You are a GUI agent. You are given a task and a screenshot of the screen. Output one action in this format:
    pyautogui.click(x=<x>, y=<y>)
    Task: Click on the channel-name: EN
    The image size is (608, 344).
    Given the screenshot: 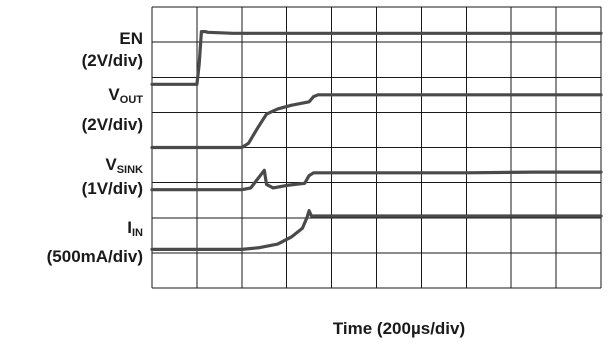 What is the action you would take?
    pyautogui.click(x=131, y=38)
    